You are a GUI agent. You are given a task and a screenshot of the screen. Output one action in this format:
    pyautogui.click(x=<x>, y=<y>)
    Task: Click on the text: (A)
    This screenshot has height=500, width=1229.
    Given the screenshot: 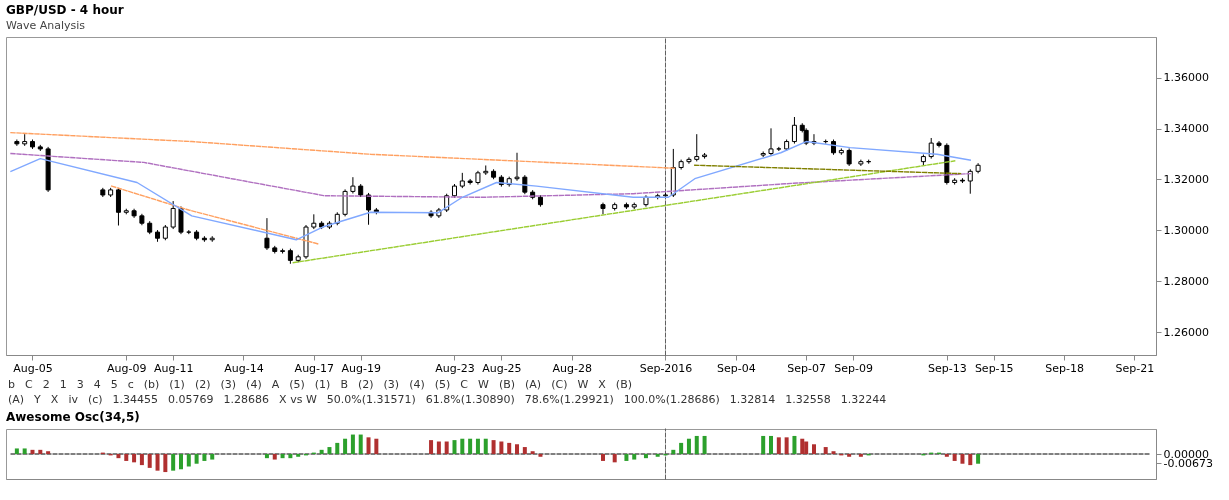 What is the action you would take?
    pyautogui.click(x=16, y=399)
    